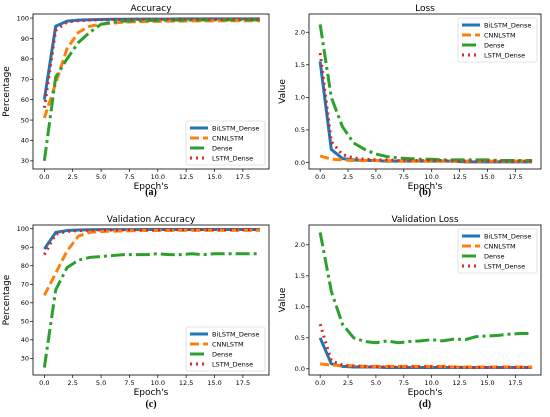  I want to click on chart-title: Accuracy, so click(151, 9).